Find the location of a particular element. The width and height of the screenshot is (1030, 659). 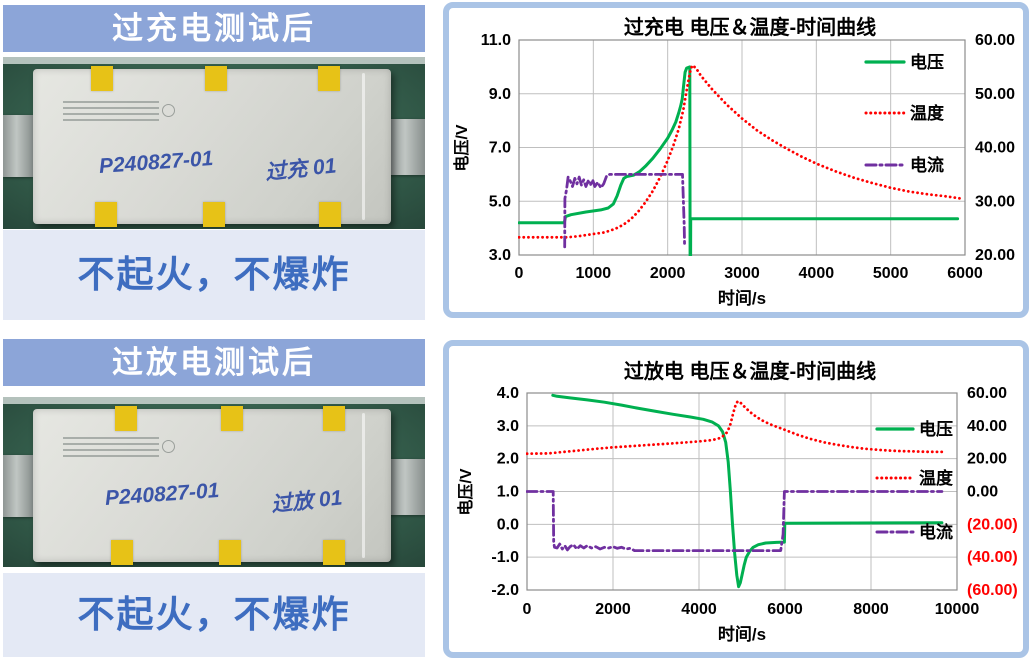

overcharge-chart-title: 过充电 电压＆温度-时间曲线 is located at coordinates (750, 28).